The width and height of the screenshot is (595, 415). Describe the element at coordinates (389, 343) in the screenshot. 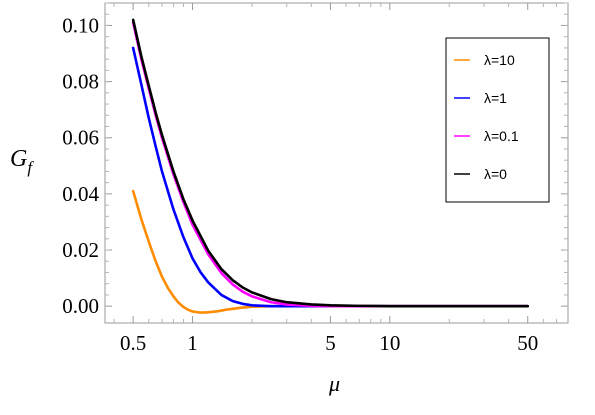

I see `x-tick-label: 10` at that location.